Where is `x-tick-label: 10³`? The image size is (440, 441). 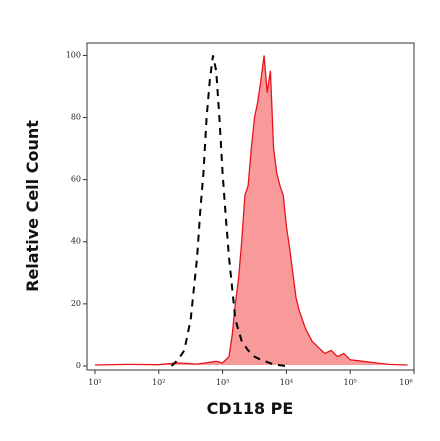 x-tick-label: 10³ is located at coordinates (222, 382).